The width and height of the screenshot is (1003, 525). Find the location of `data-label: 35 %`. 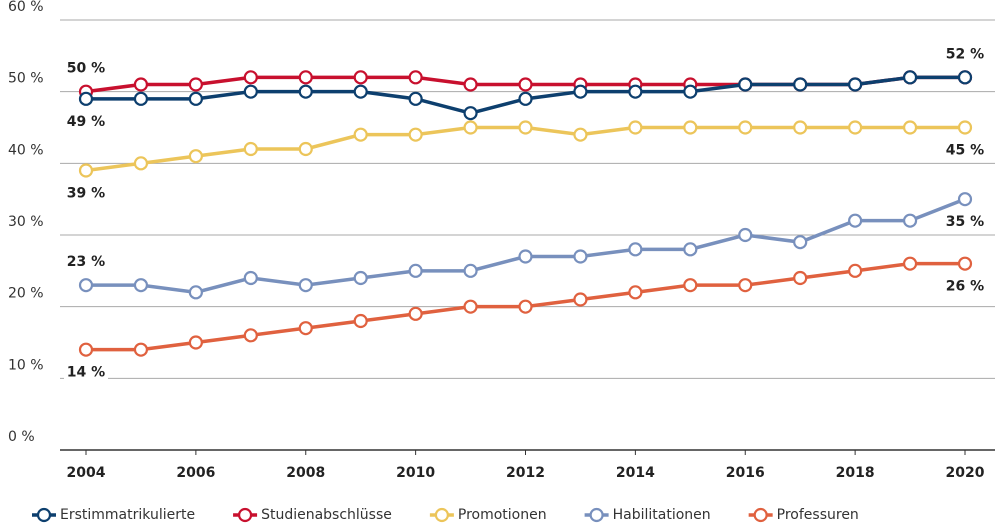

data-label: 35 % is located at coordinates (965, 222).